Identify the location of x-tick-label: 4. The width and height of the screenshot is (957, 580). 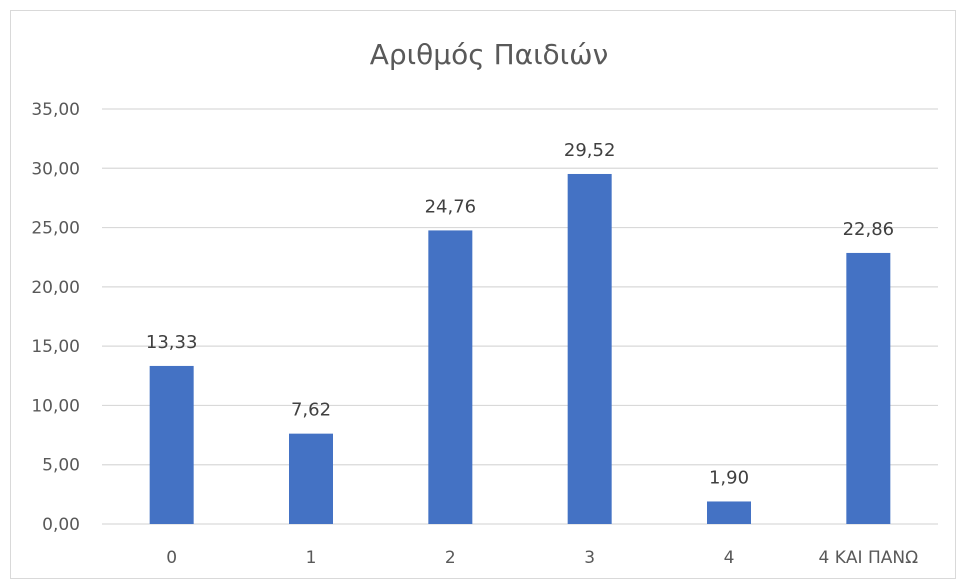
(729, 558).